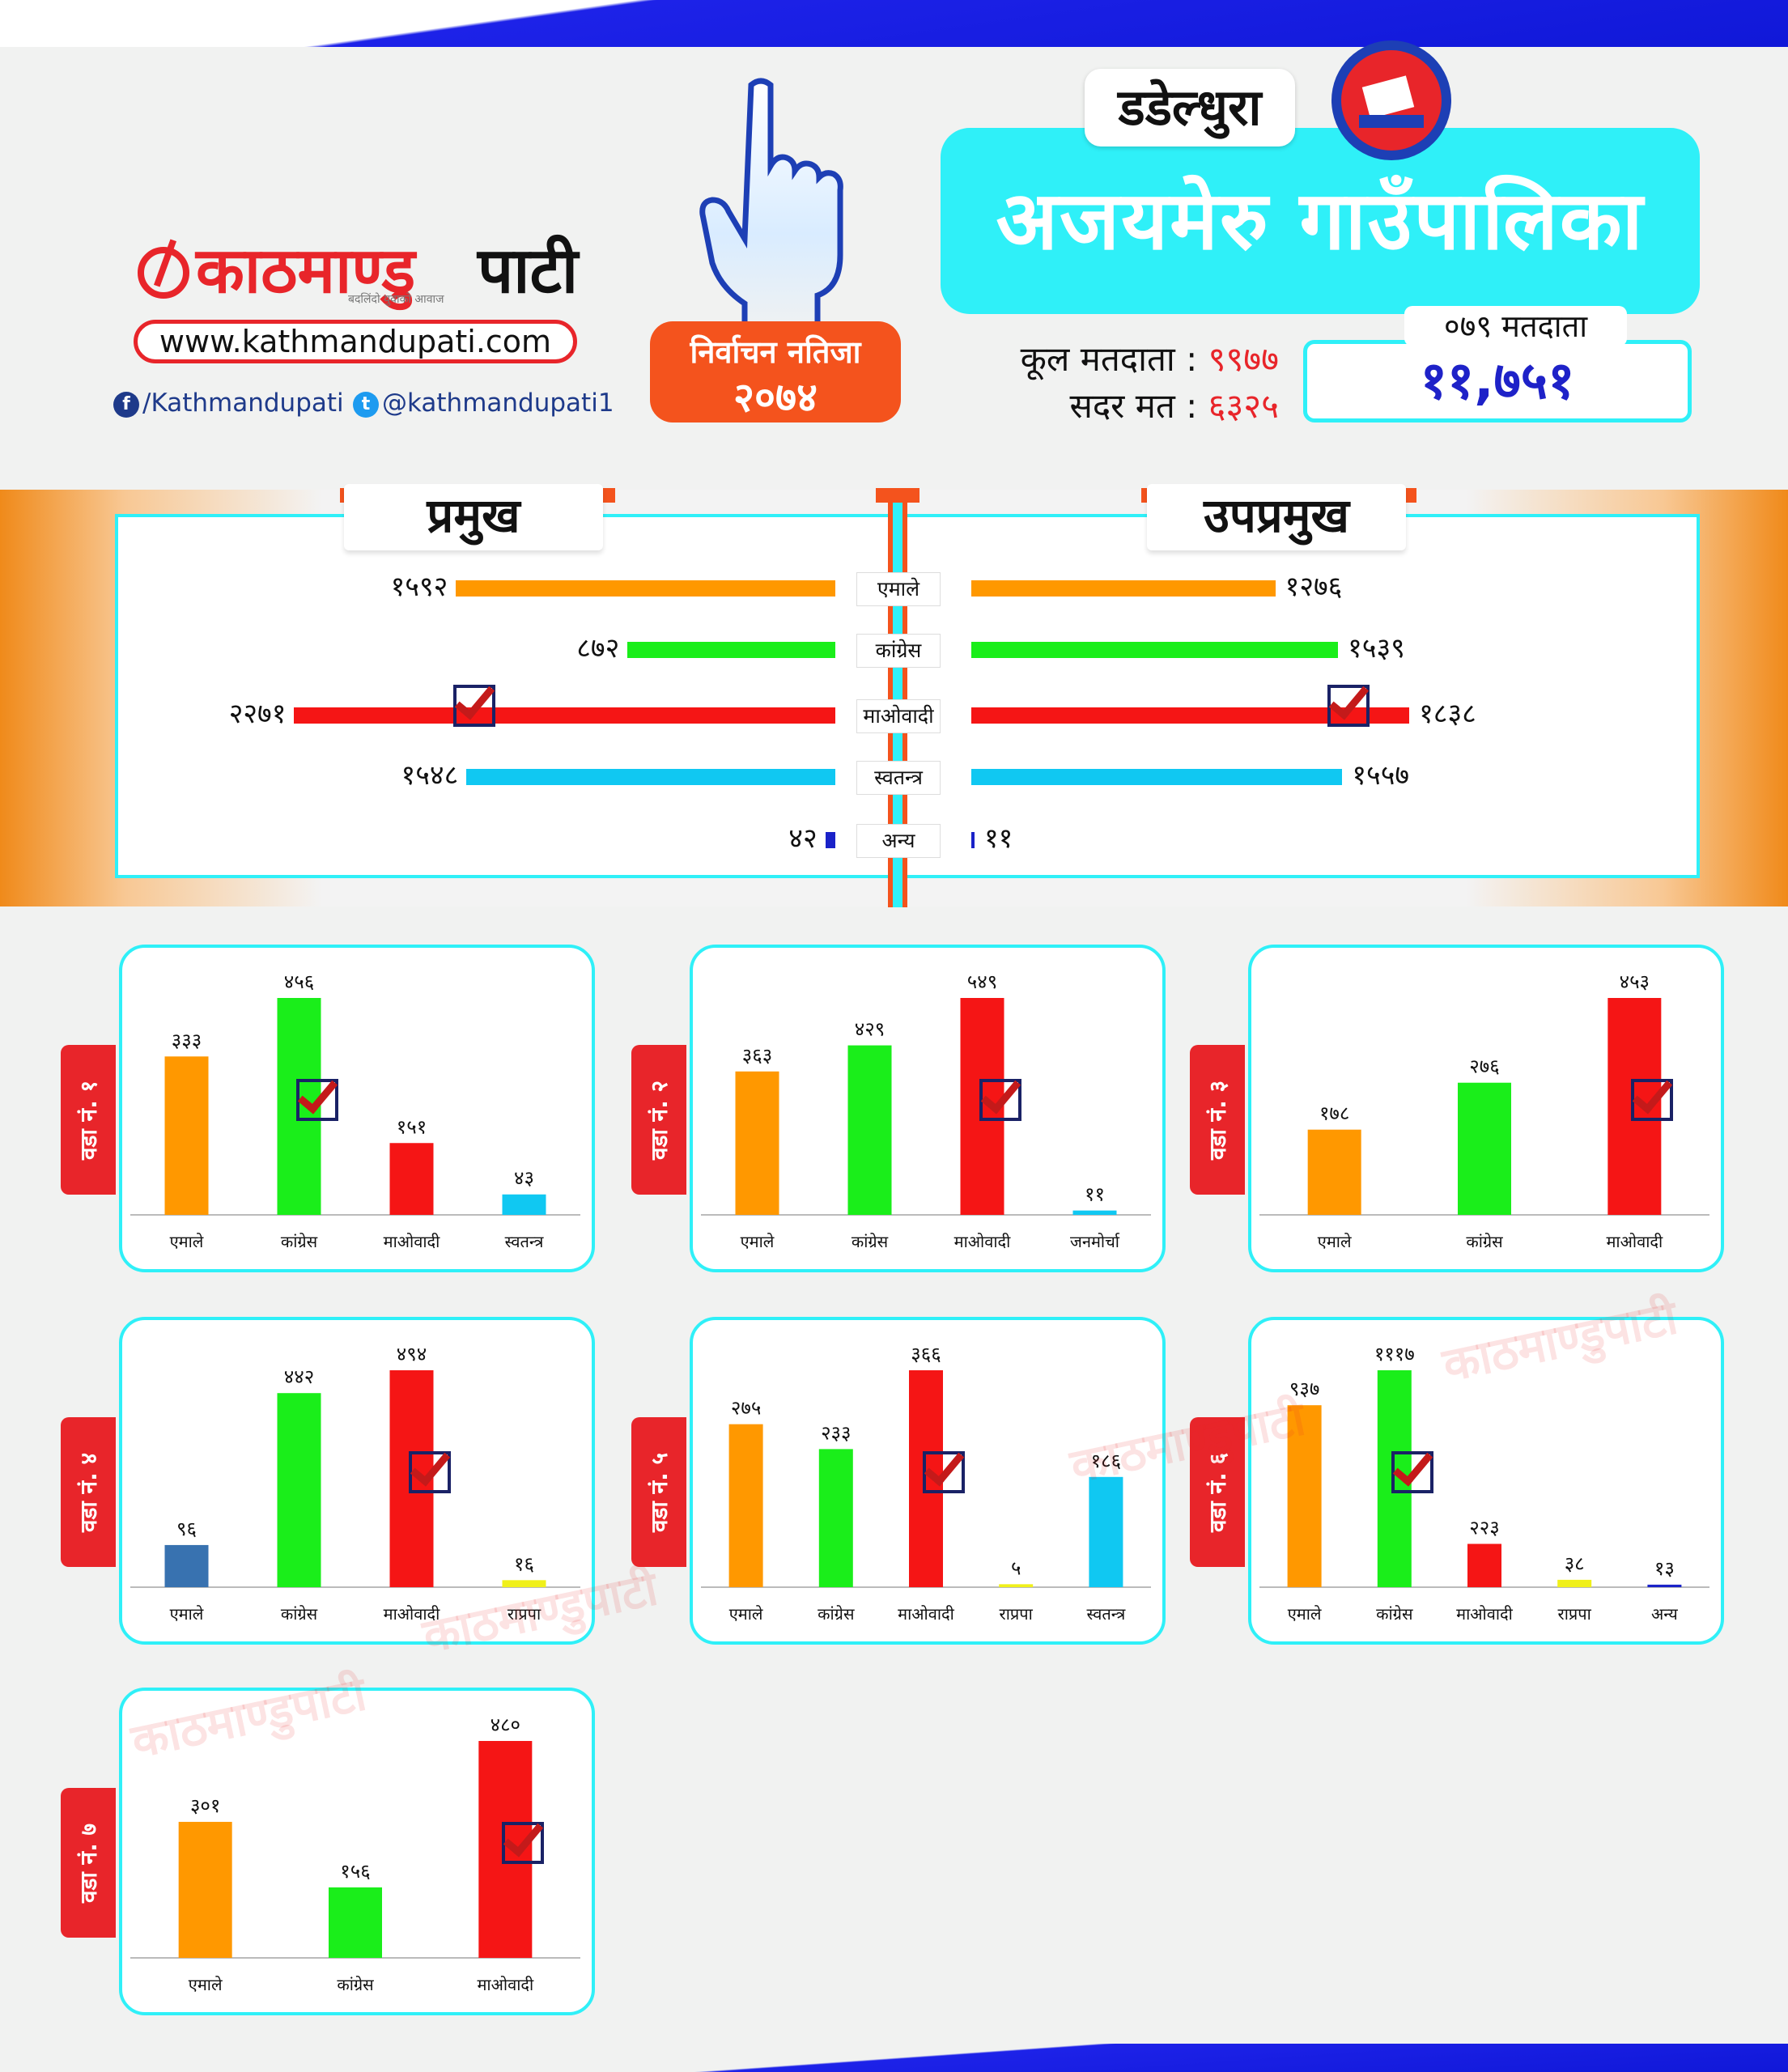 The width and height of the screenshot is (1788, 2072). I want to click on bar-value-label: ९३७, so click(1304, 1389).